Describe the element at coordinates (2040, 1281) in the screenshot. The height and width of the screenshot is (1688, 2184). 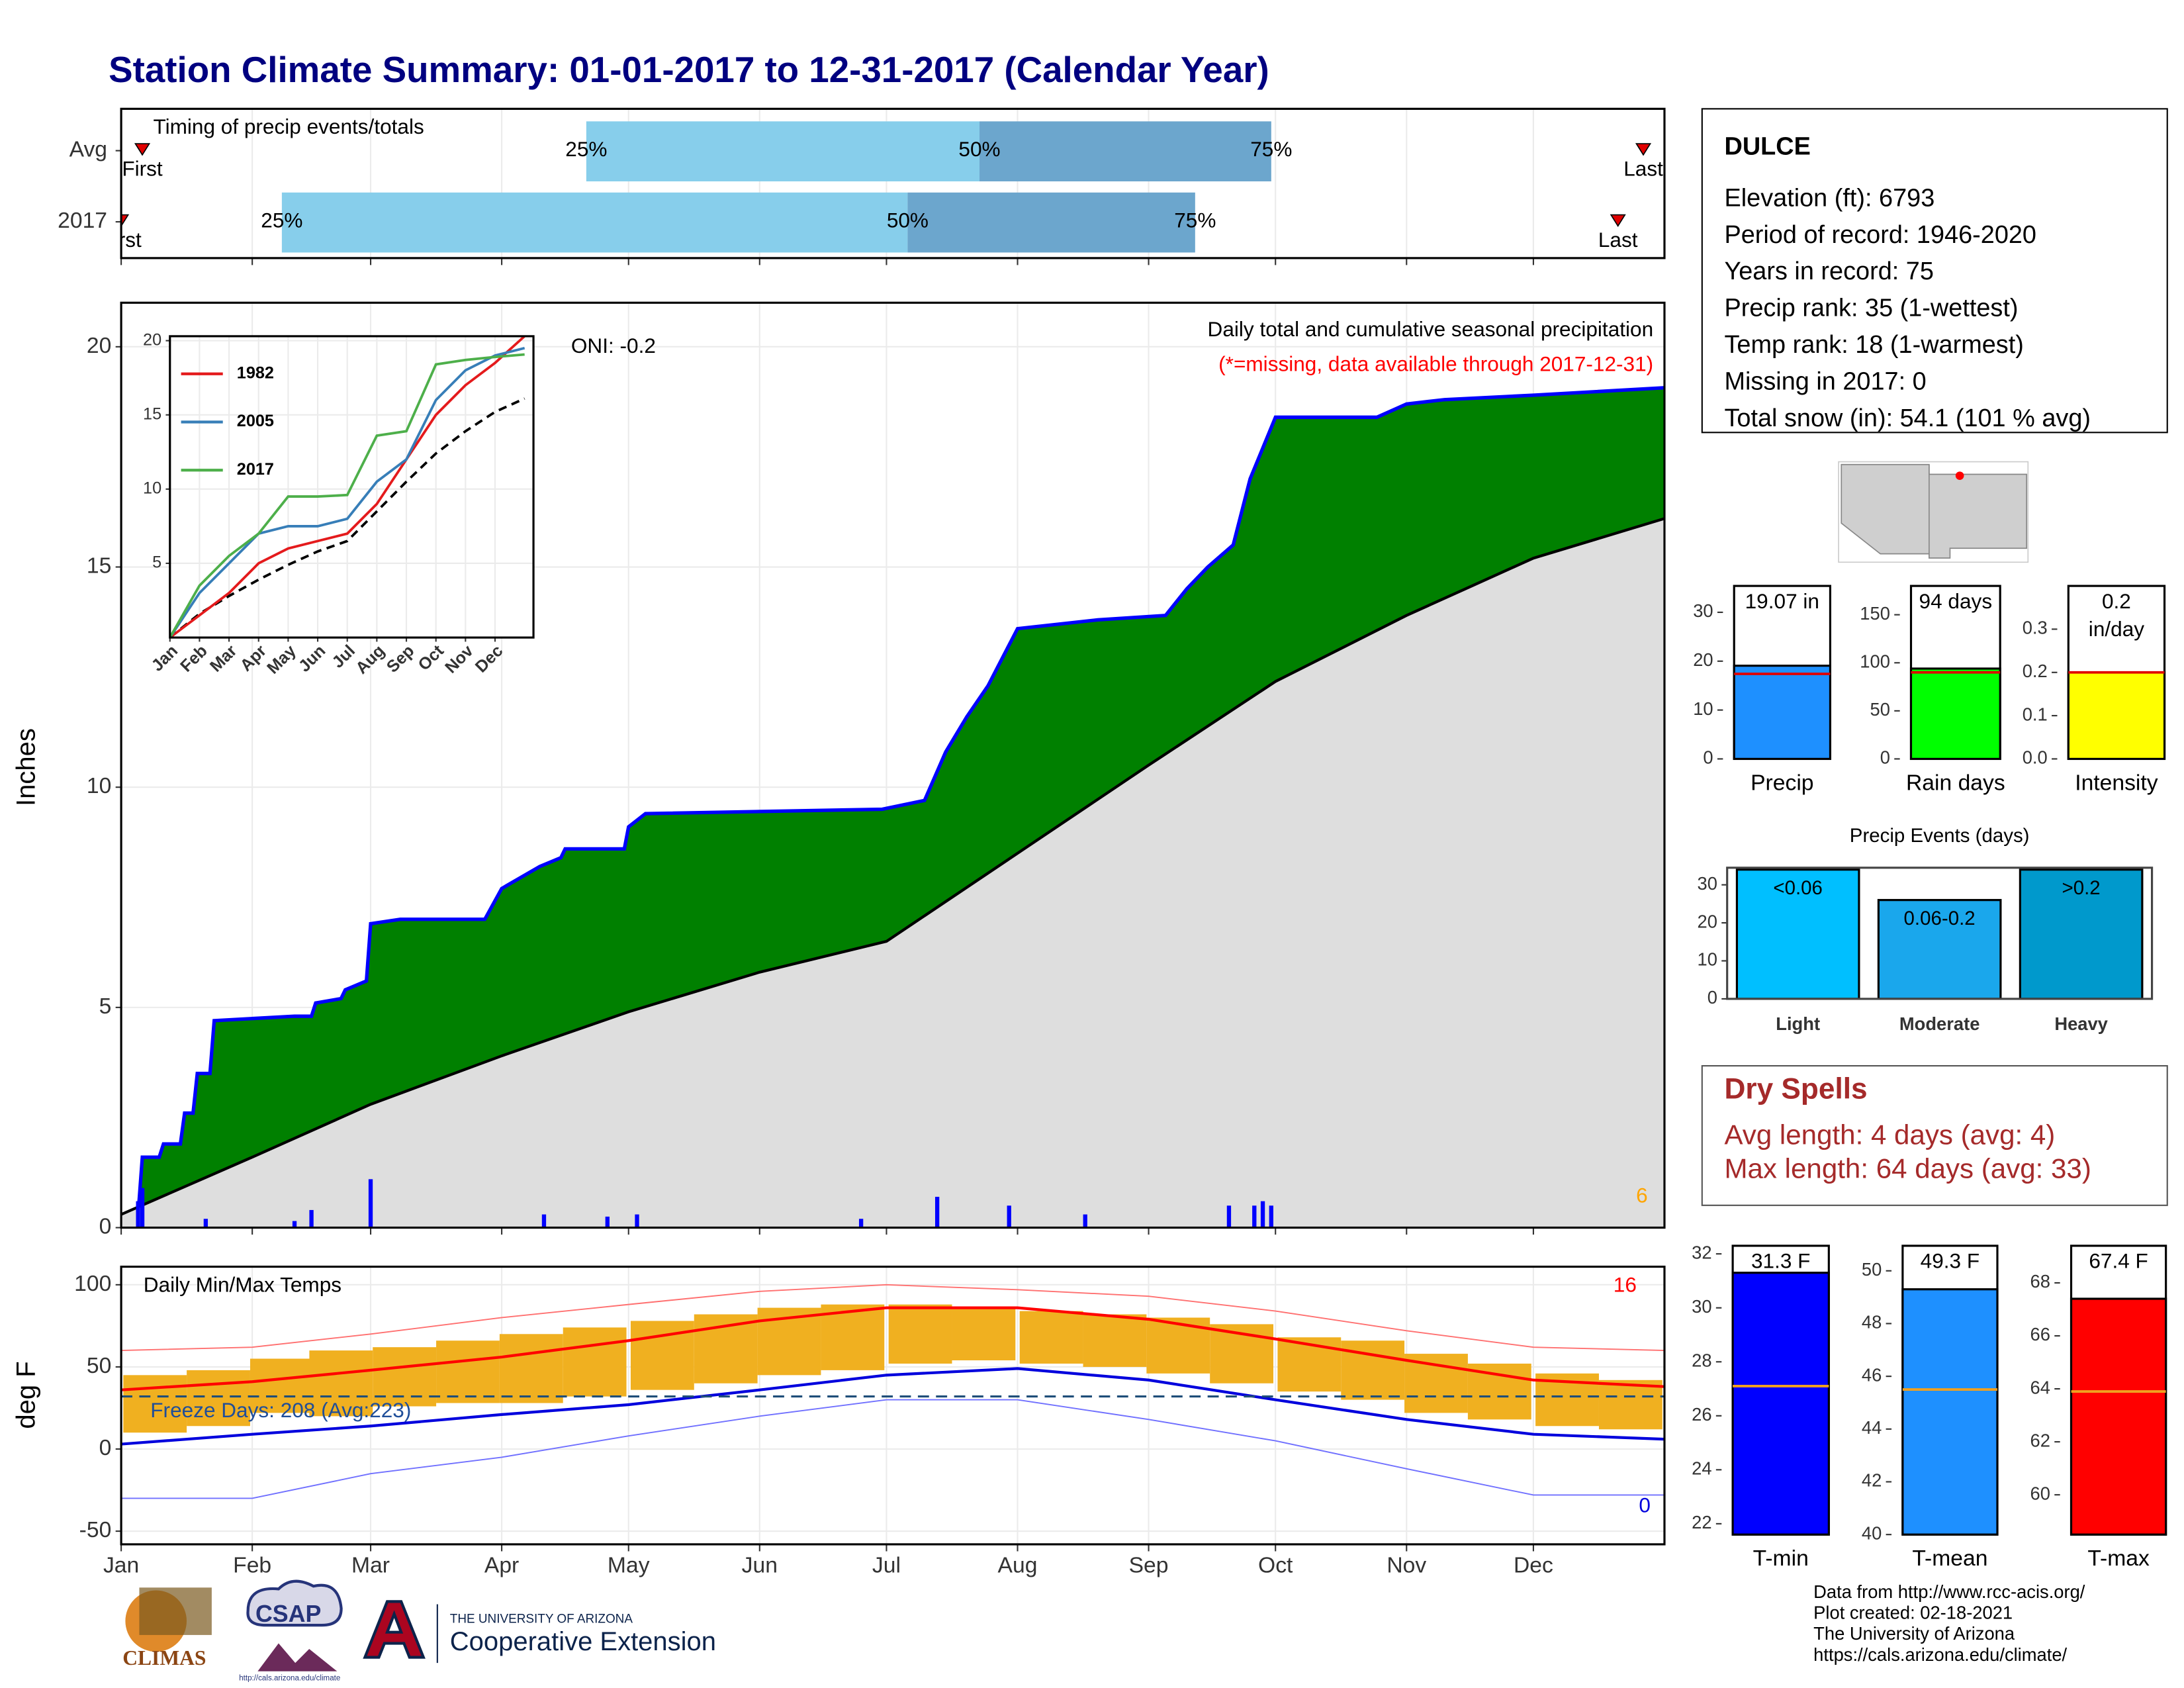
I see `y-tick-label: 68` at that location.